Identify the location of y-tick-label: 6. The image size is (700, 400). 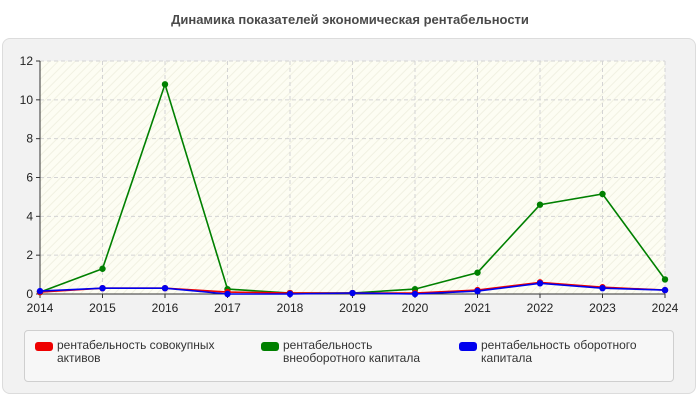
(29, 178).